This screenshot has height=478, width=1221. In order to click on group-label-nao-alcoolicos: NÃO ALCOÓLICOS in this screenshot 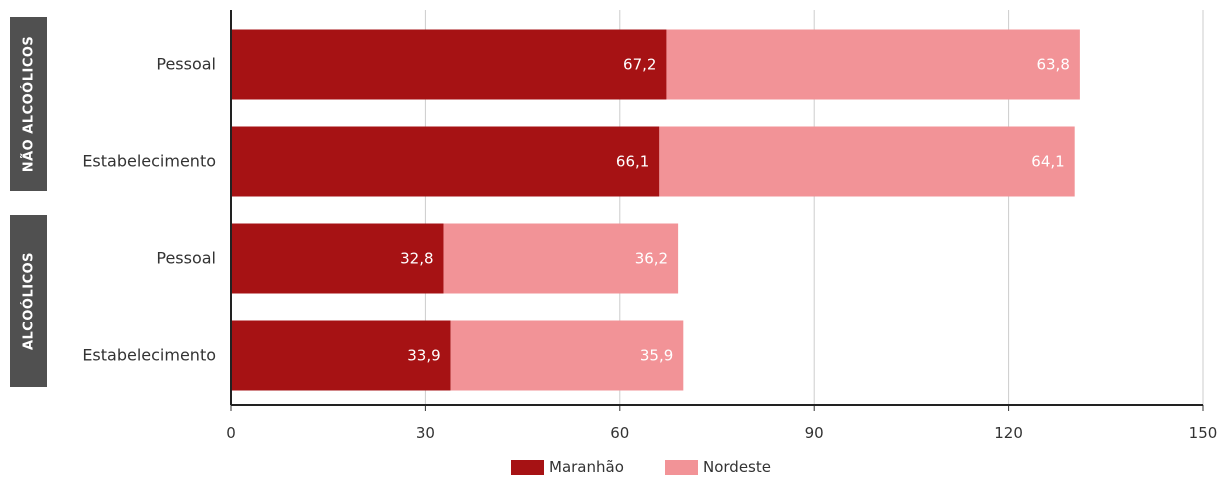, I will do `click(28, 104)`.